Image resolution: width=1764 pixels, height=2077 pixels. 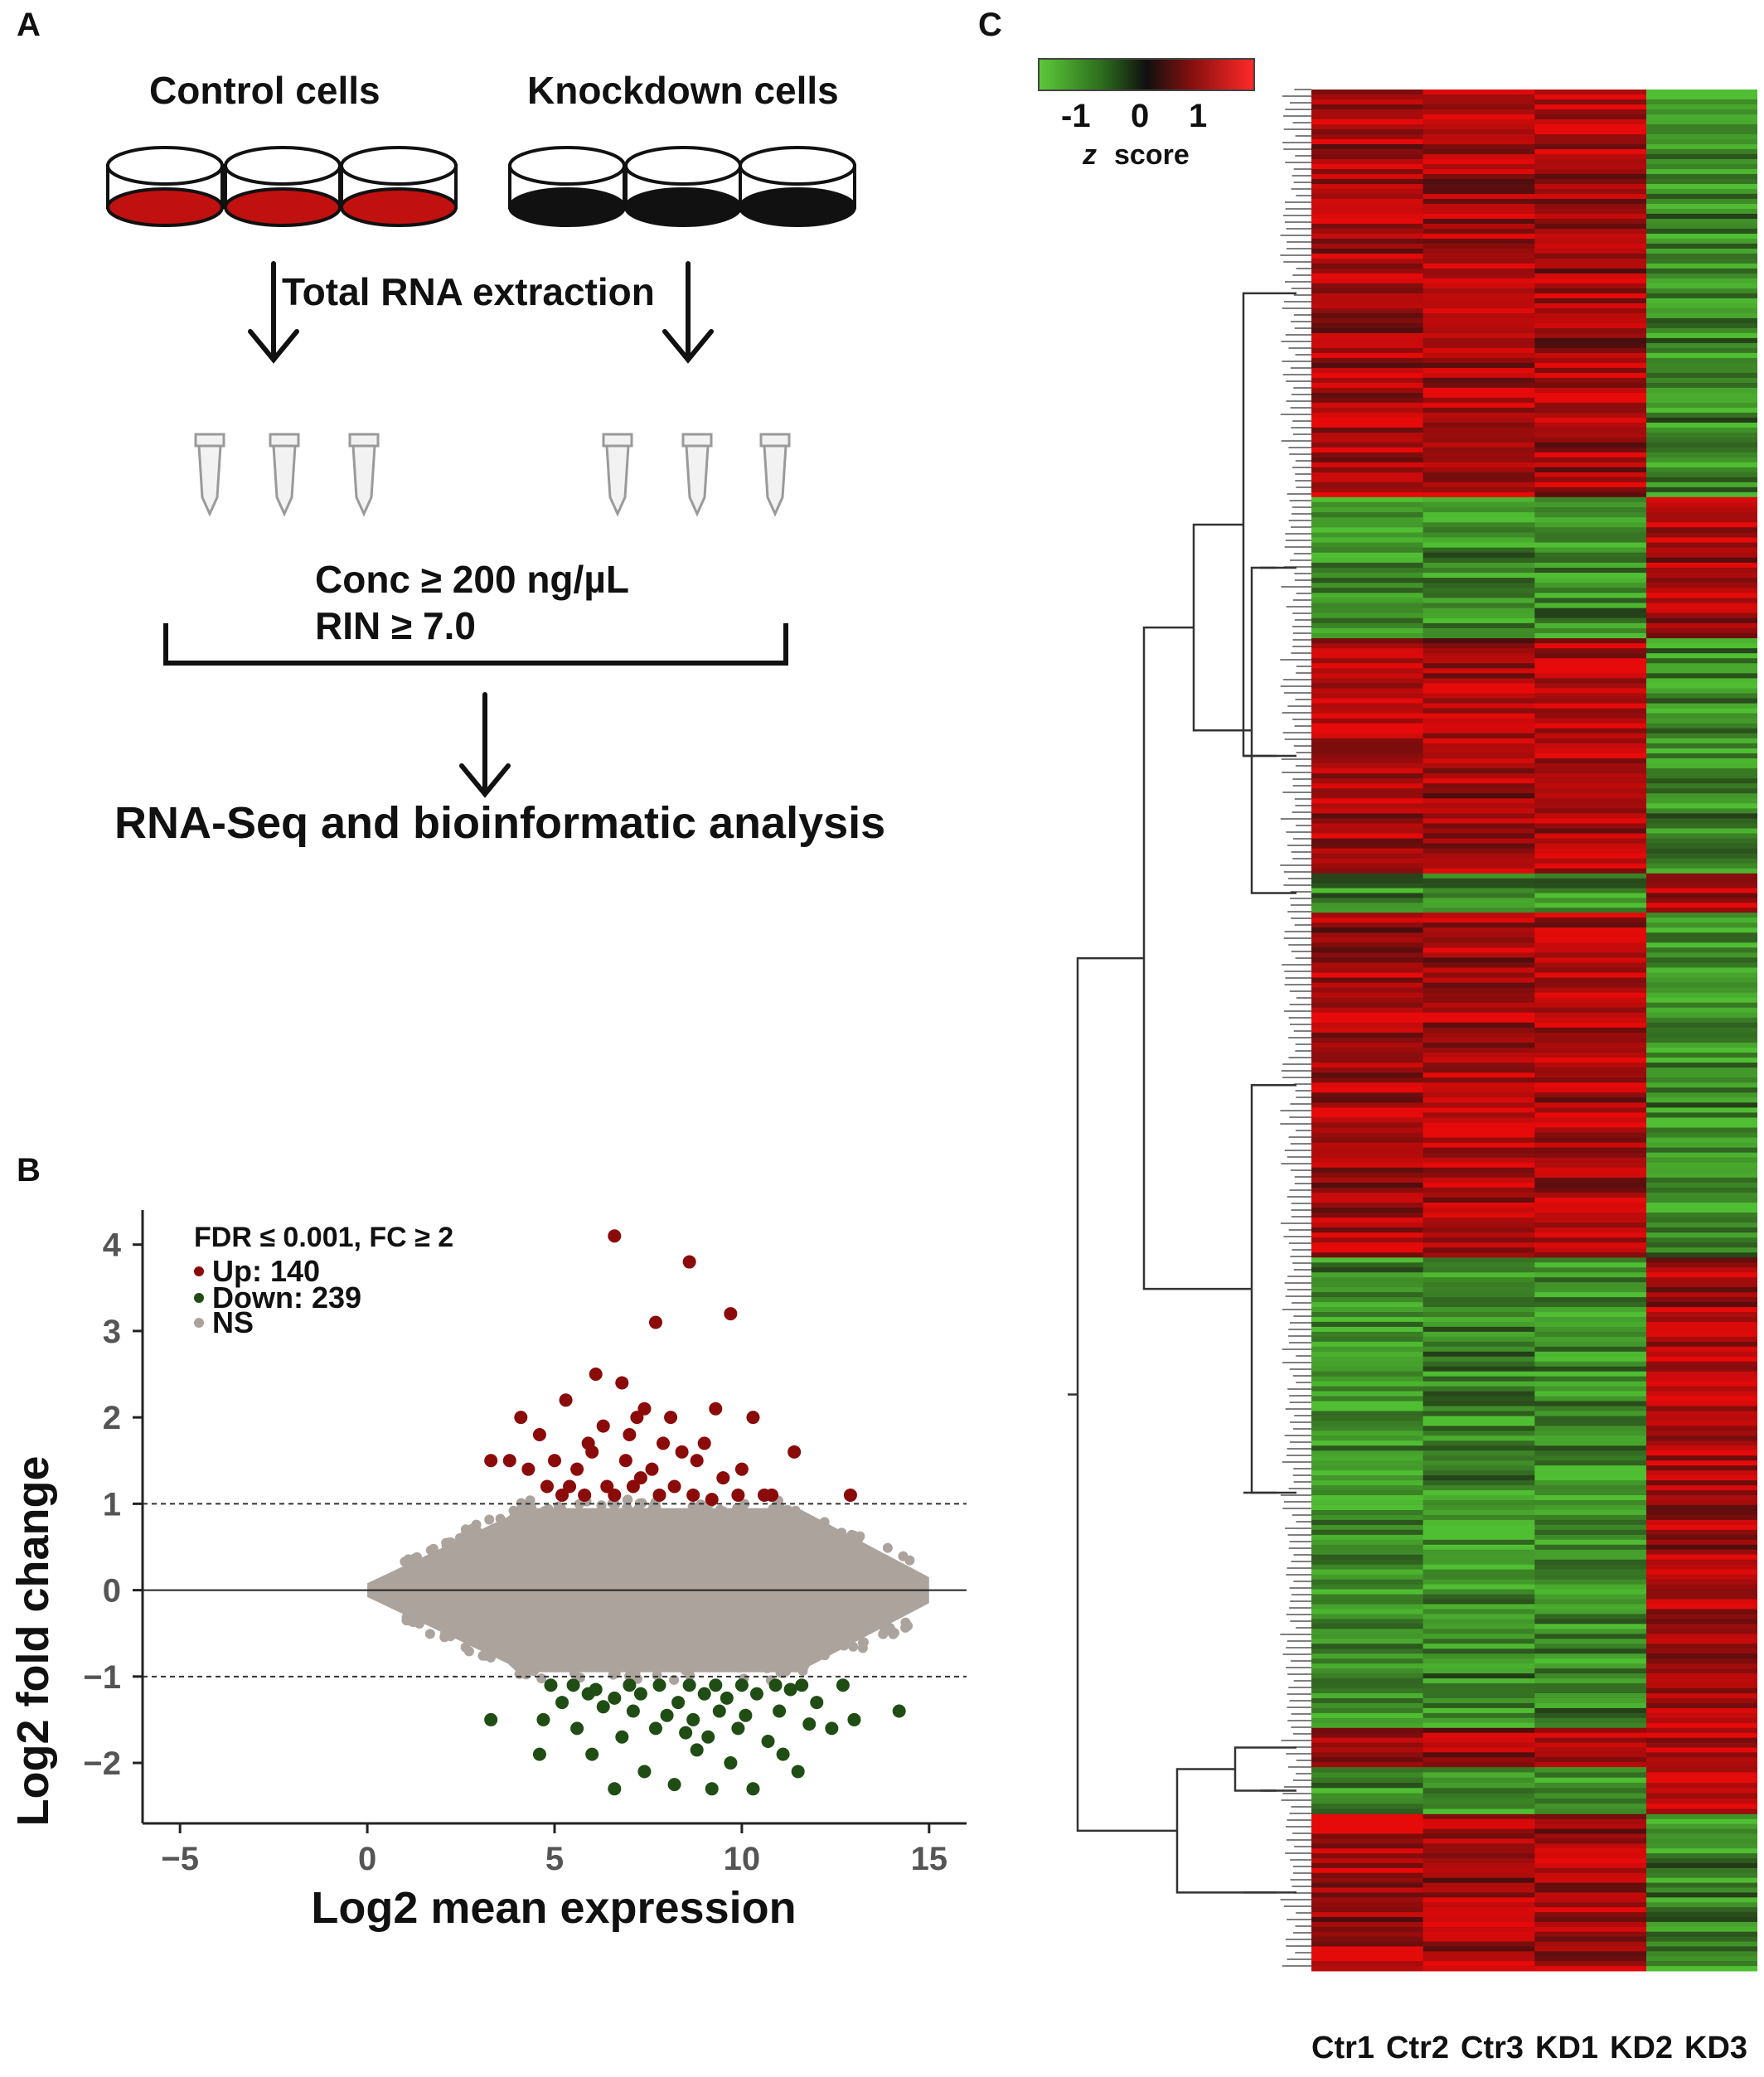 What do you see at coordinates (713, 1516) in the screenshot?
I see `ns-point` at bounding box center [713, 1516].